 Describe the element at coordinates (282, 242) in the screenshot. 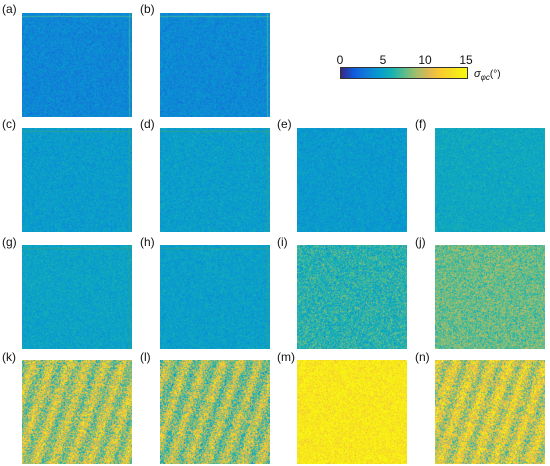

I see `panel-label-i: (i)` at that location.